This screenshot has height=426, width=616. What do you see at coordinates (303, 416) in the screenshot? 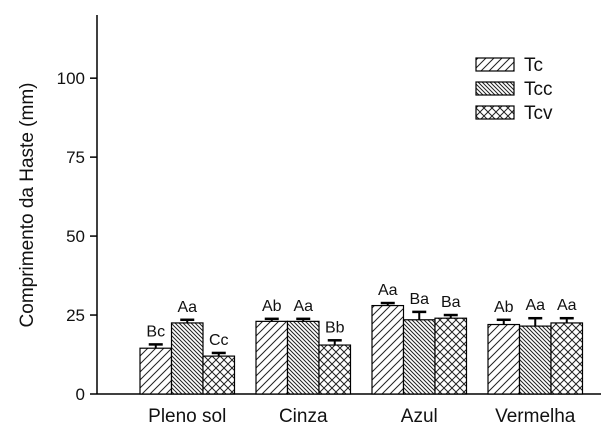
I see `x-tick-label: Cinza` at bounding box center [303, 416].